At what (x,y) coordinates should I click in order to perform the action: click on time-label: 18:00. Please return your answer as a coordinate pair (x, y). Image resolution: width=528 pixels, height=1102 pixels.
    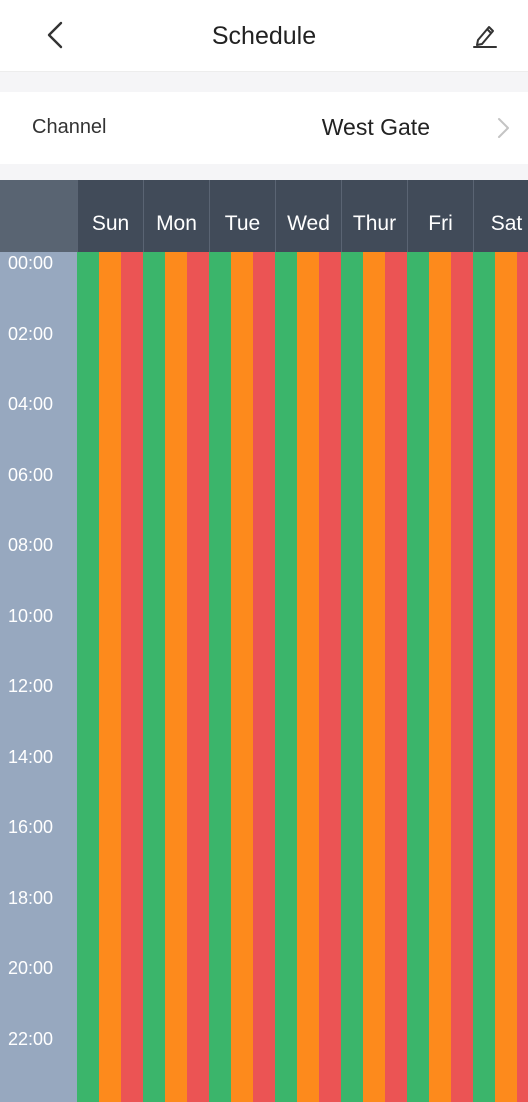
    Looking at the image, I should click on (31, 897).